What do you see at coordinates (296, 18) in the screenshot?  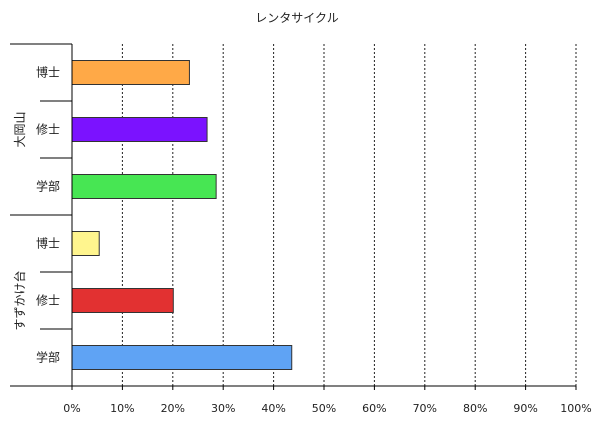 I see `chart-title: レンタサイクル` at bounding box center [296, 18].